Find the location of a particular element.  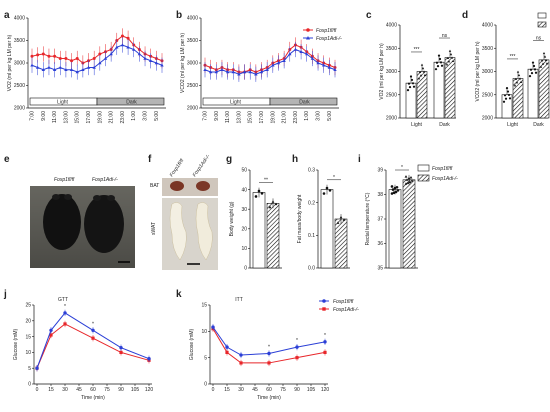

panel-d-ytick-label: 3500 is located at coordinates (487, 49).